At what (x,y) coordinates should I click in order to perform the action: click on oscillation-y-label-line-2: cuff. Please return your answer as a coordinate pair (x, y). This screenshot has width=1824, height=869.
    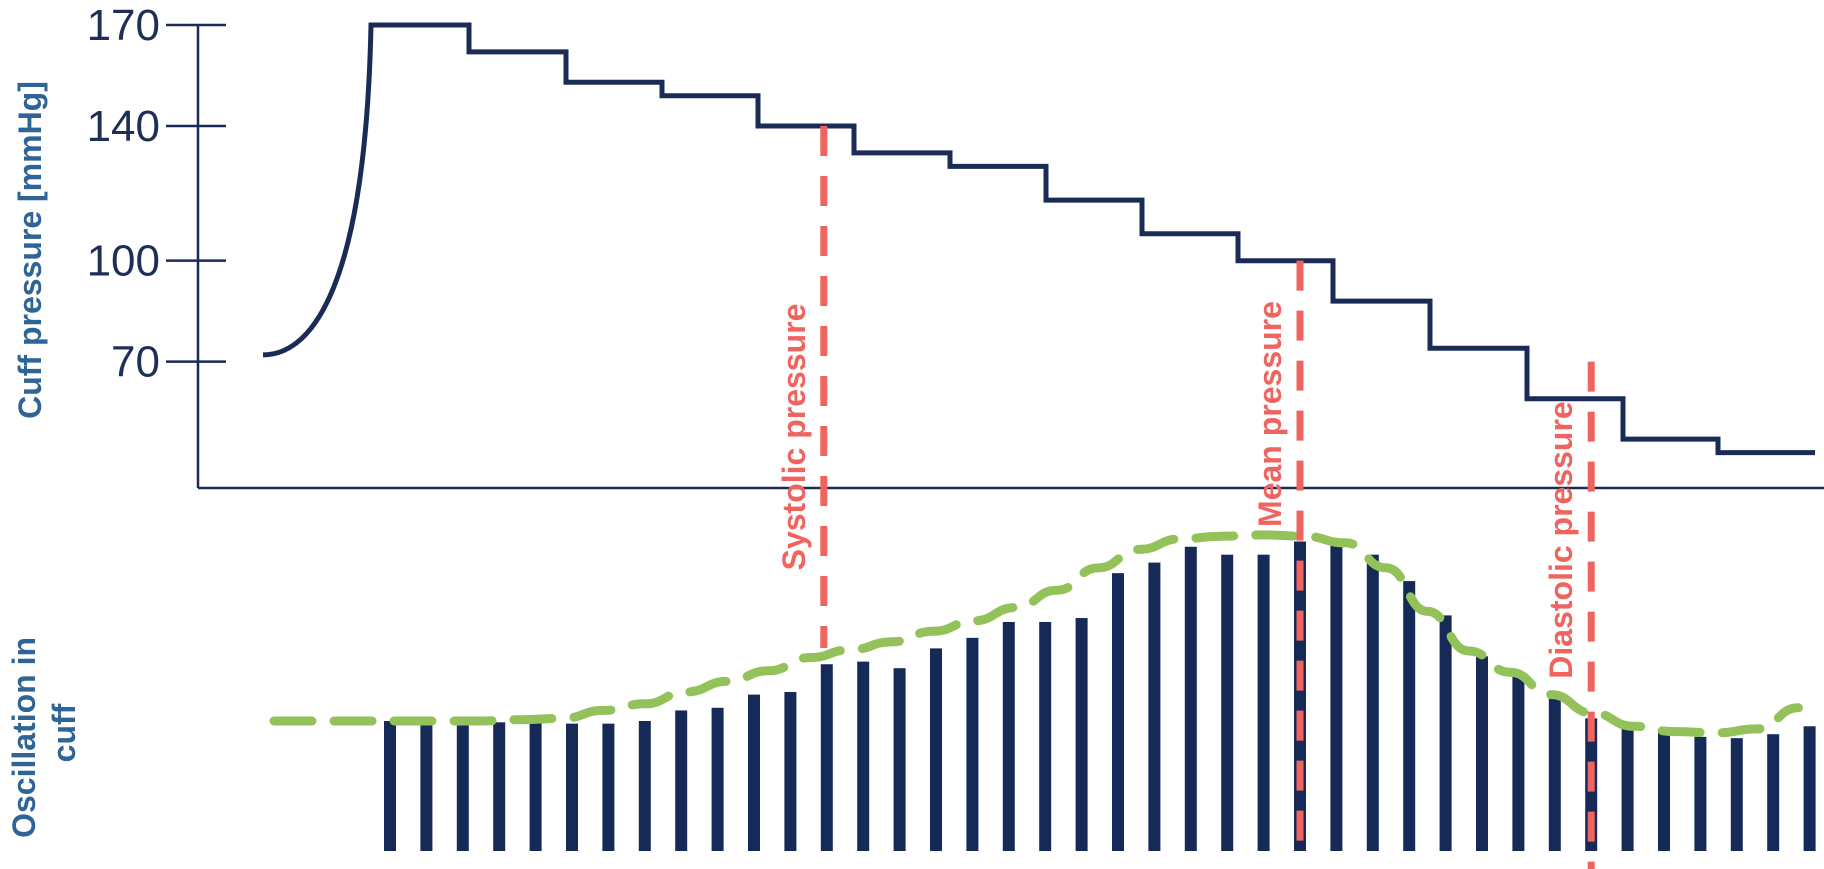
    Looking at the image, I should click on (64, 732).